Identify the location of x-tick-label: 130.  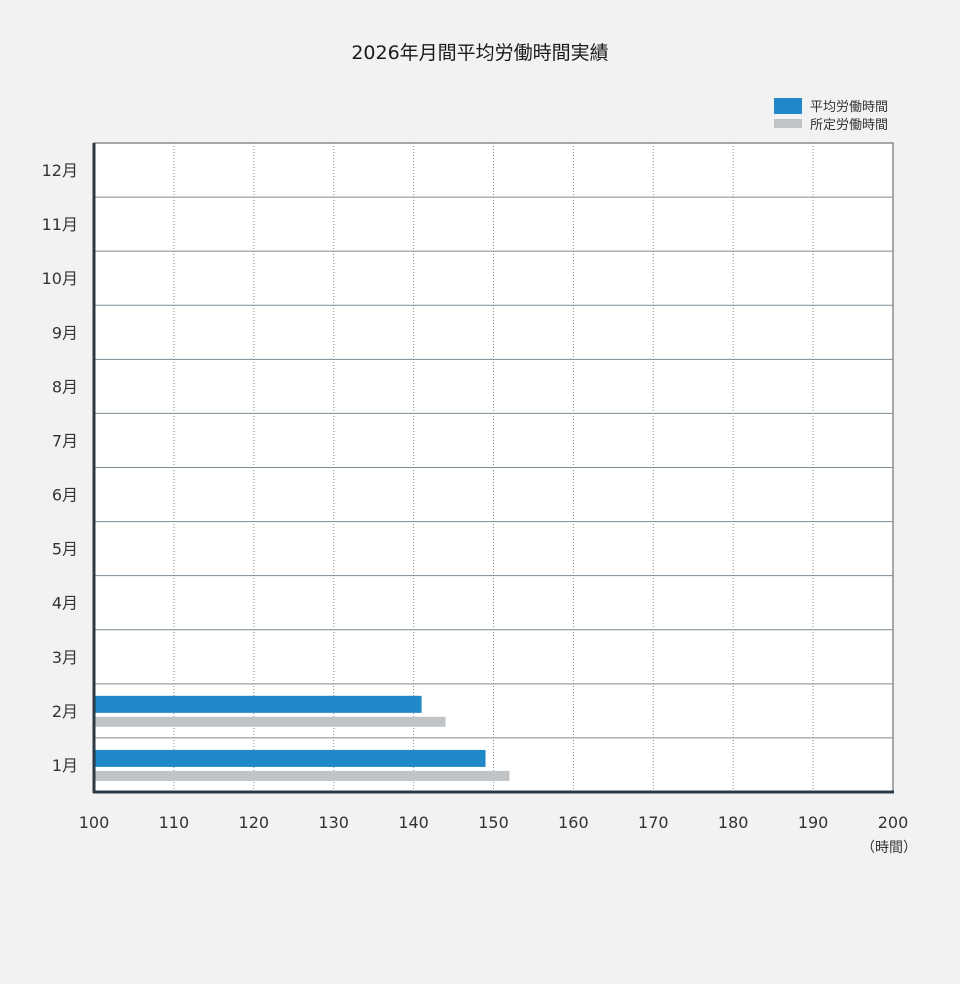
(333, 822).